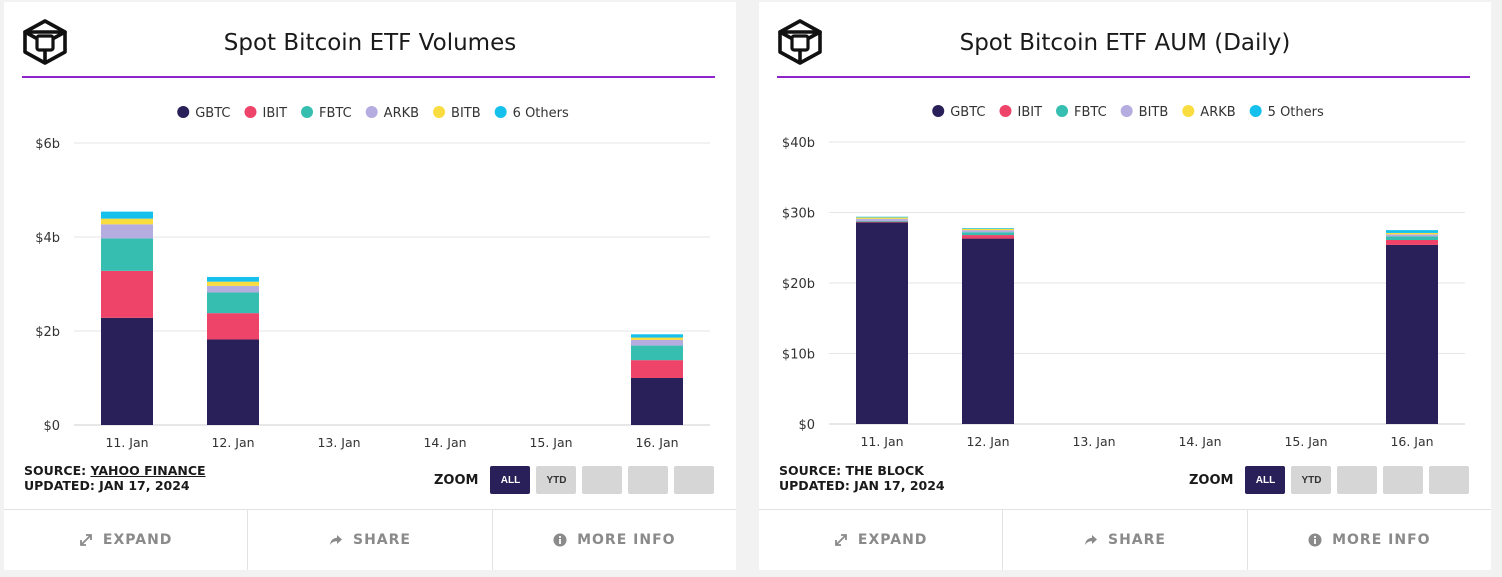 The height and width of the screenshot is (577, 1502). What do you see at coordinates (1199, 441) in the screenshot?
I see `x-tick-label: 14. Jan` at bounding box center [1199, 441].